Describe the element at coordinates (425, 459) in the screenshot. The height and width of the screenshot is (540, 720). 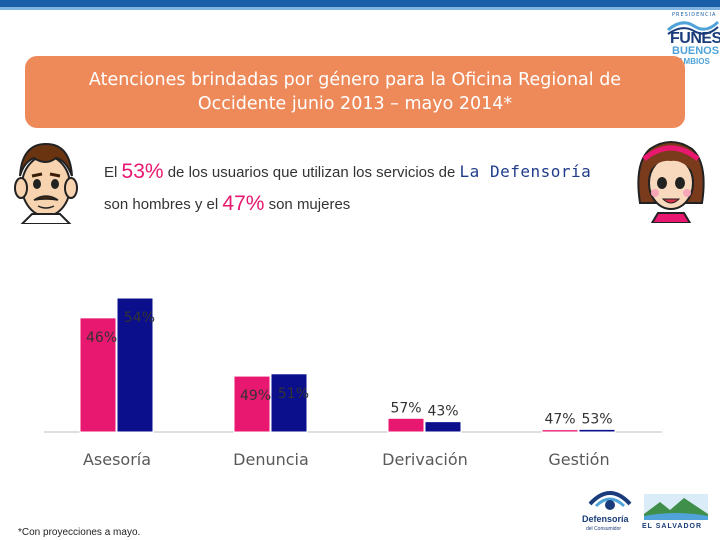
I see `category-label-2: Derivación` at that location.